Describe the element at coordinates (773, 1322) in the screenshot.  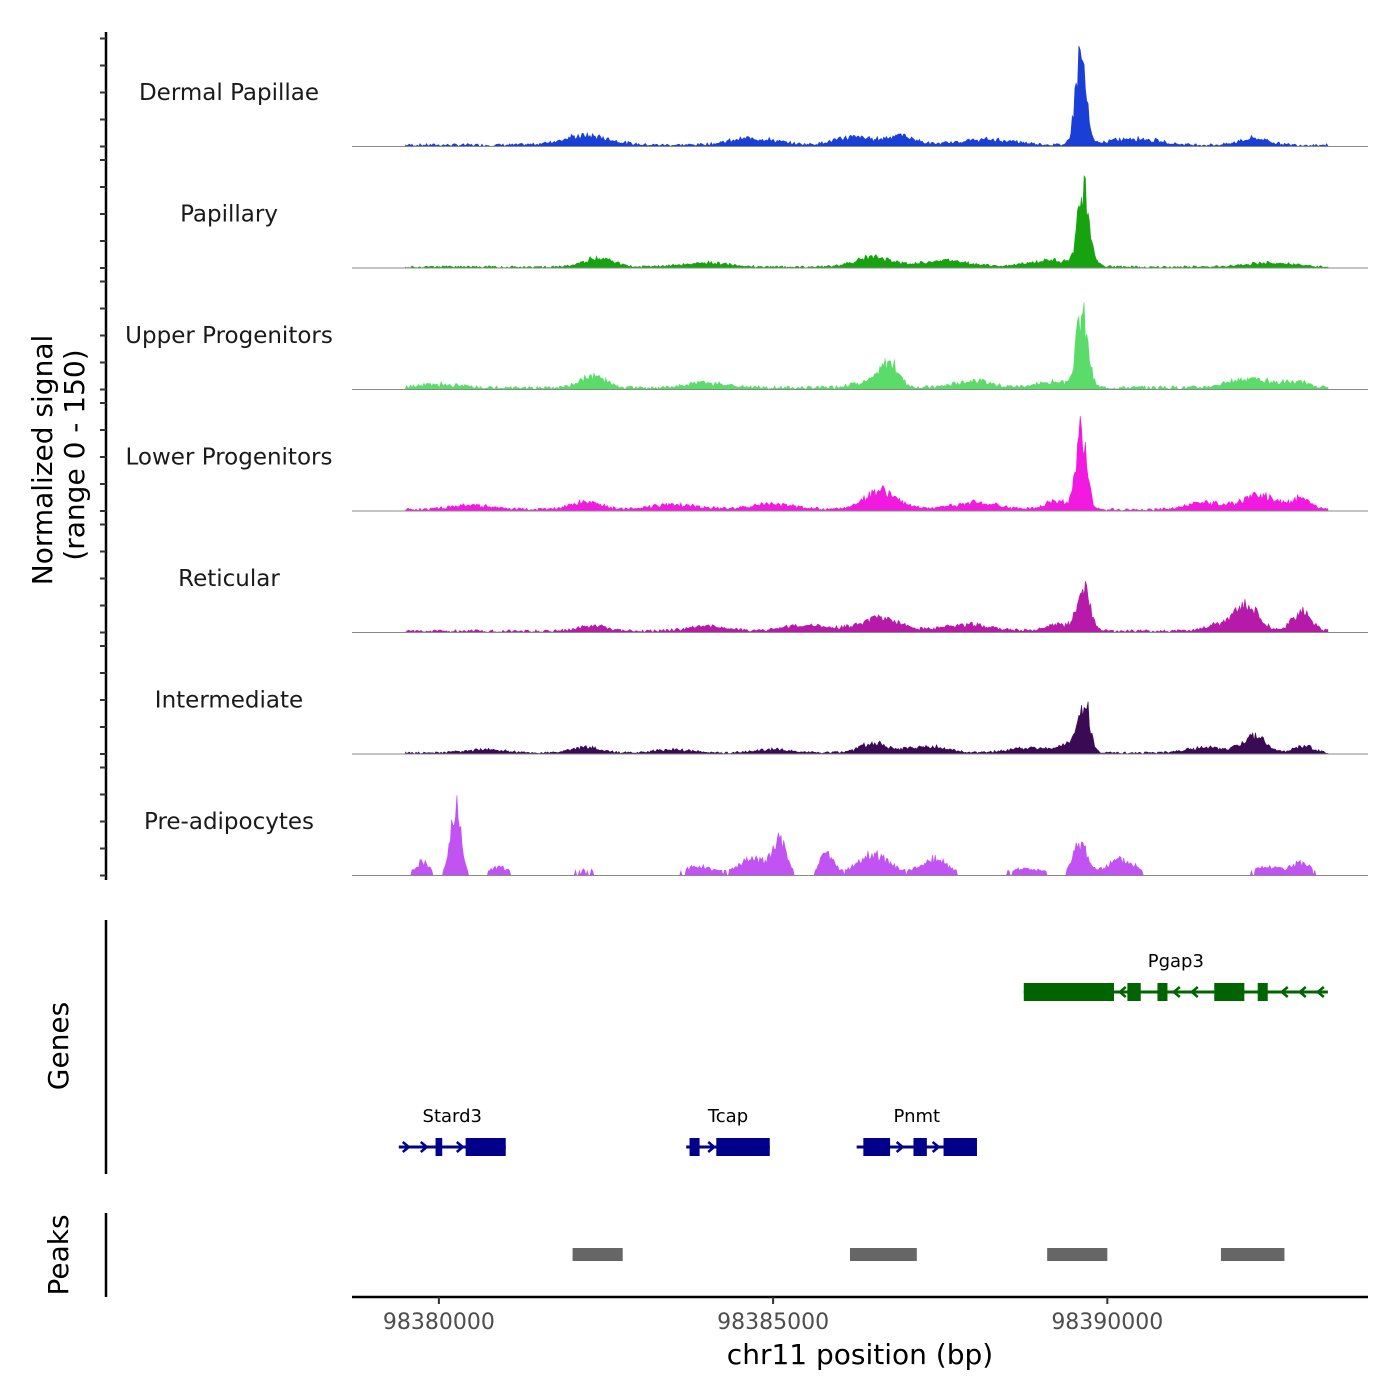
I see `x-tick-label: 98385000` at that location.